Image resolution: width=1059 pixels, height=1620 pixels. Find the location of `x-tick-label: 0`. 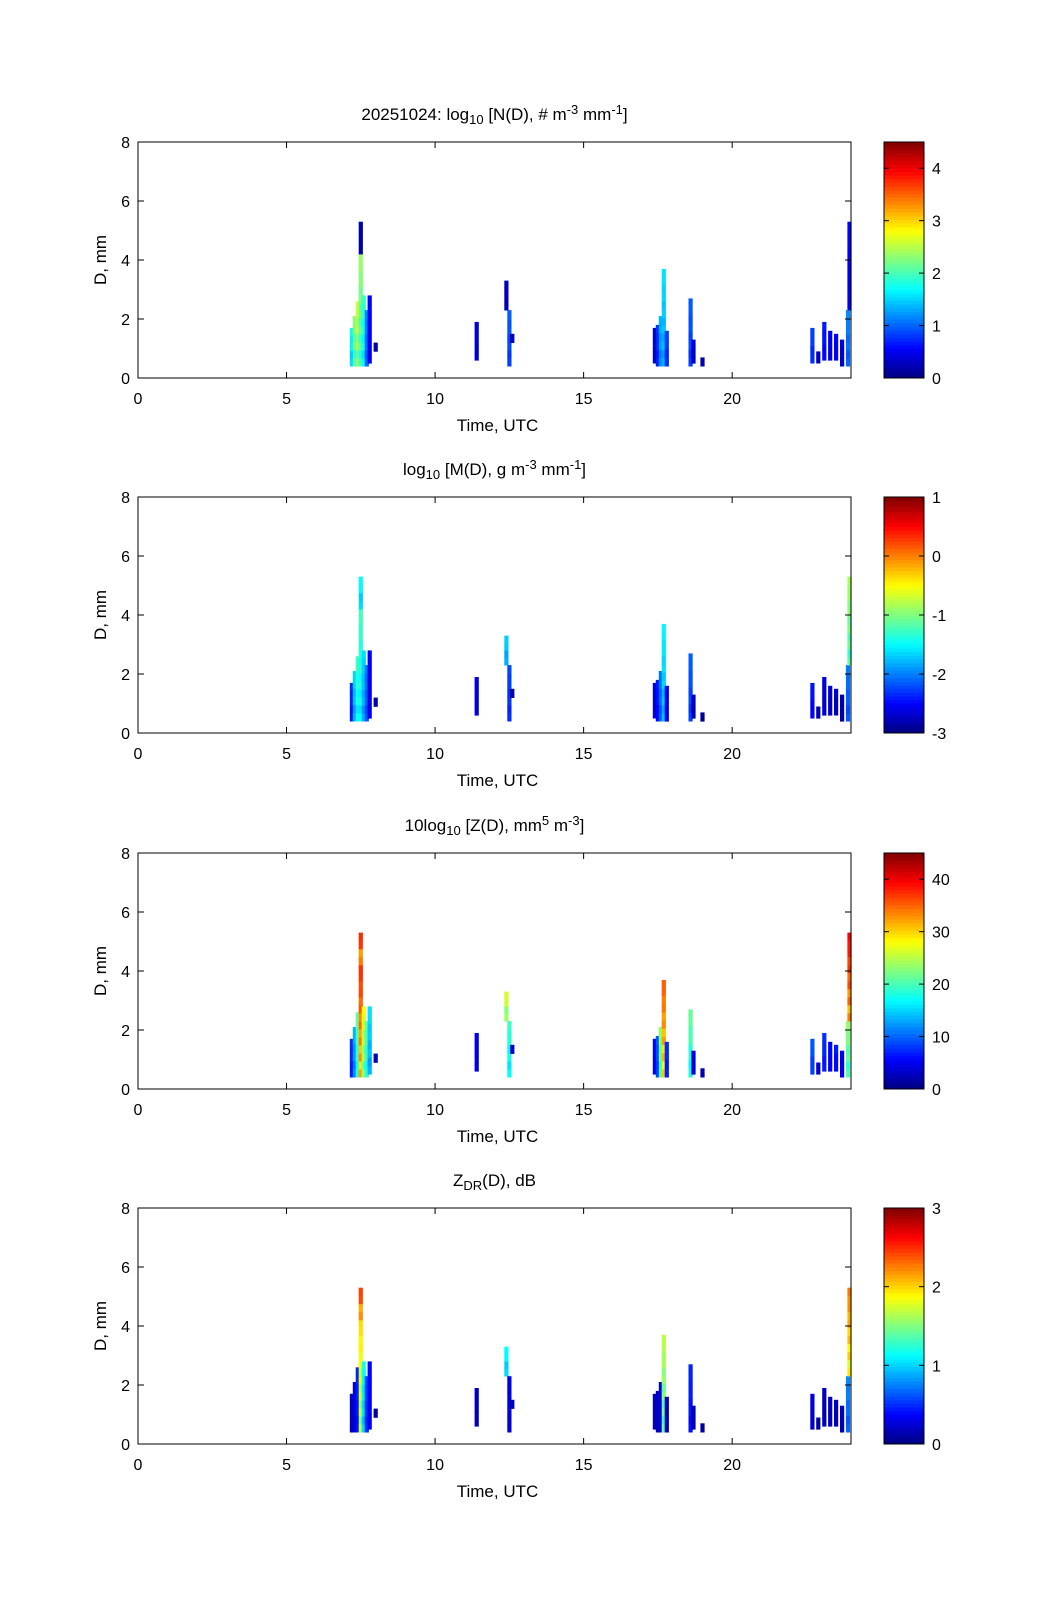

x-tick-label: 0 is located at coordinates (138, 1465).